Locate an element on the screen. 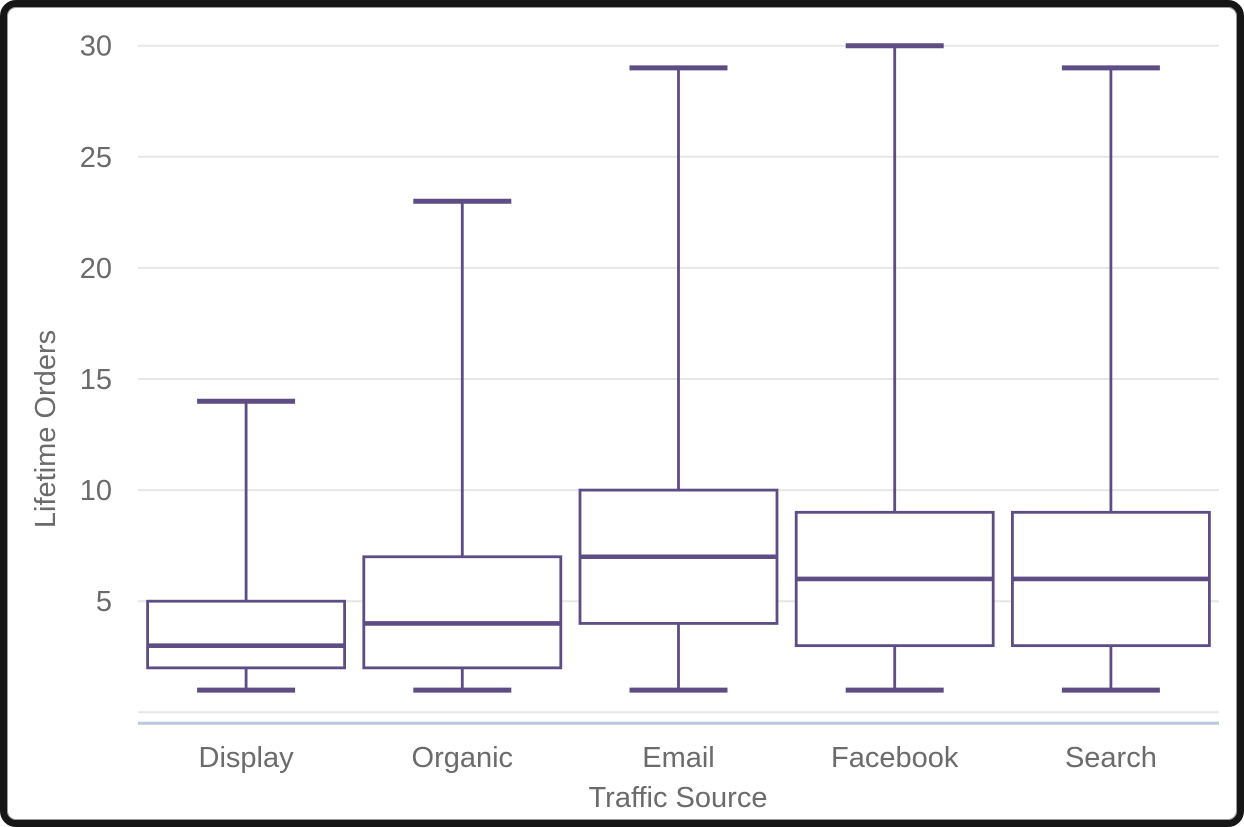 The width and height of the screenshot is (1244, 827). y-tick-label: 30 is located at coordinates (96, 47).